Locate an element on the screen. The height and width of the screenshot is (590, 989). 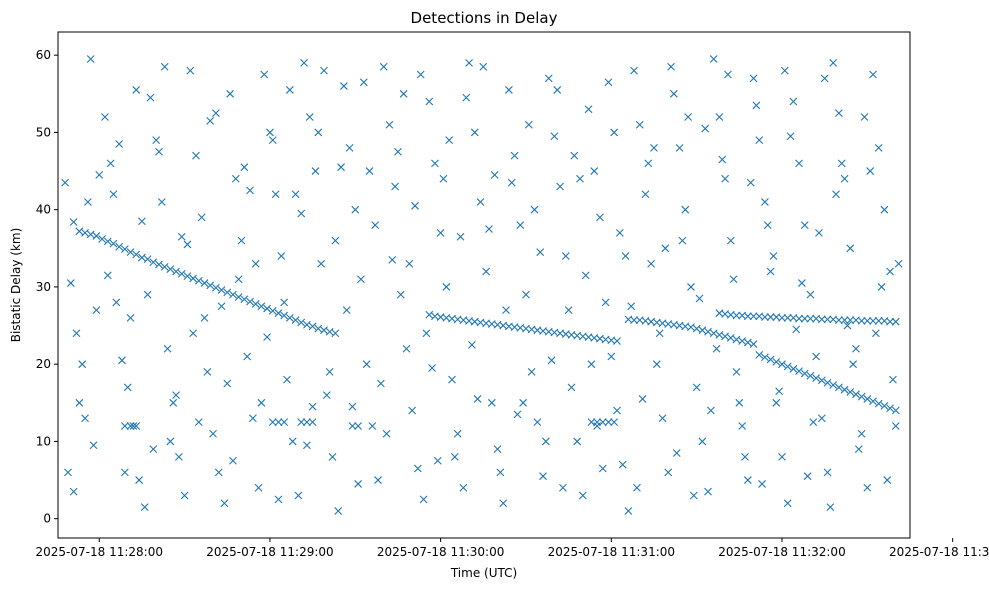
x-tick-label: 2025-07-18 11:31:00 is located at coordinates (611, 552).